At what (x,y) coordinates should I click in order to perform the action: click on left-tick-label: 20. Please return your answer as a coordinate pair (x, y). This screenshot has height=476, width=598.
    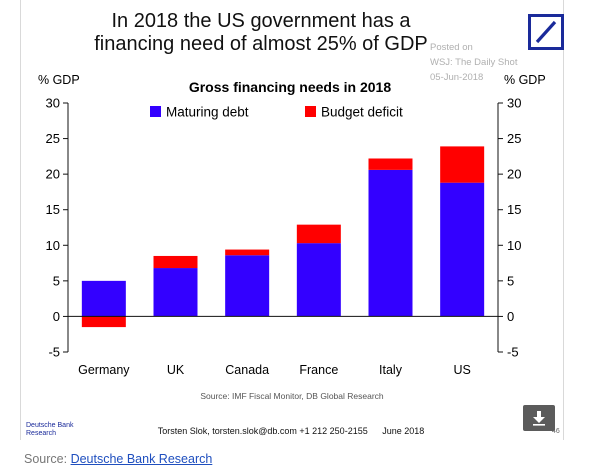
    Looking at the image, I should click on (53, 174).